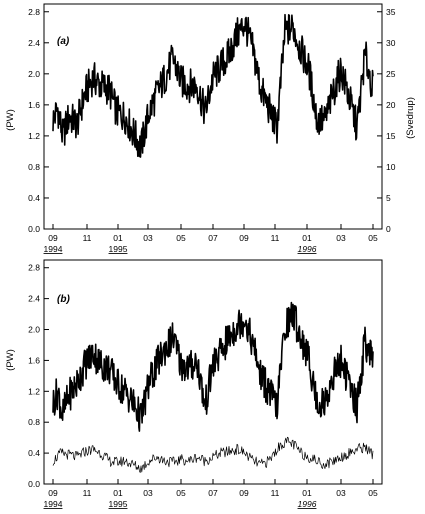 Image resolution: width=425 pixels, height=514 pixels. Describe the element at coordinates (10, 120) in the screenshot. I see `panel-a-y-axis-label: (PW)` at that location.